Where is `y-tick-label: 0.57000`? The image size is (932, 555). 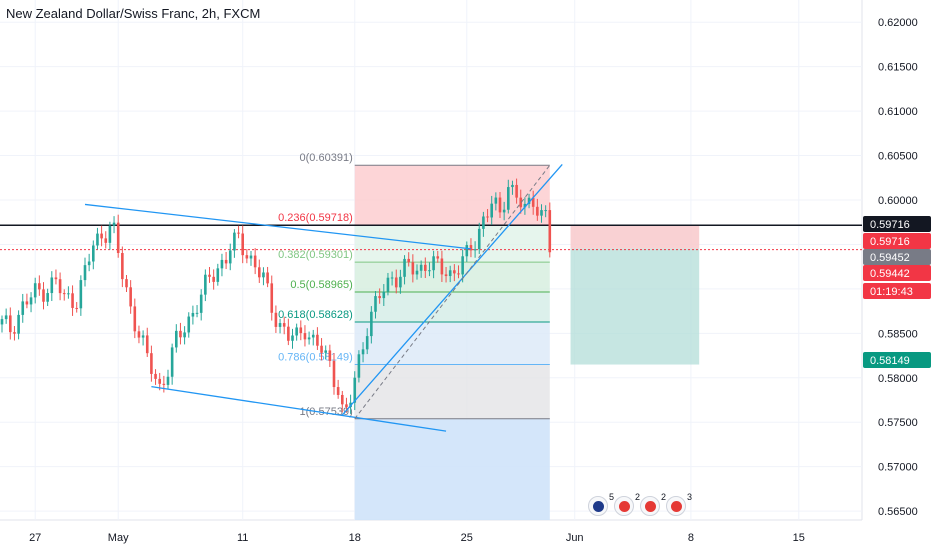 y-tick-label: 0.57000 is located at coordinates (898, 468).